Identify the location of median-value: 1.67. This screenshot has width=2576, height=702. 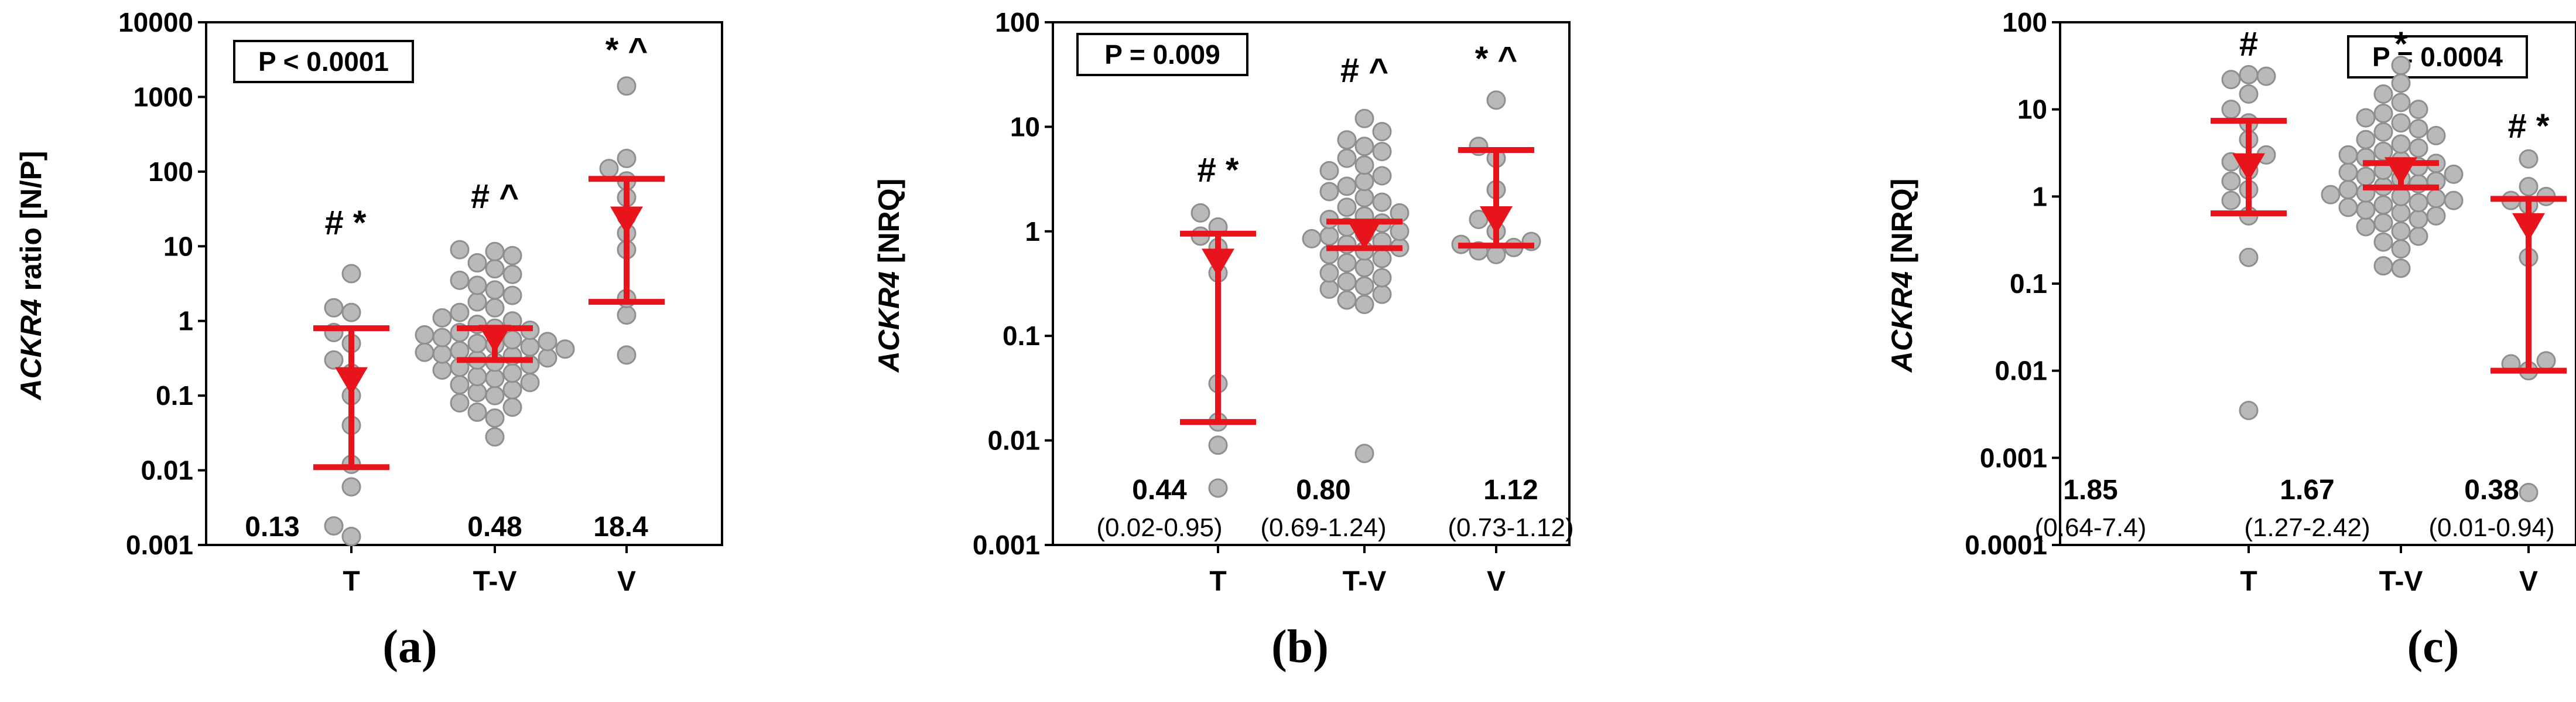
(2307, 491).